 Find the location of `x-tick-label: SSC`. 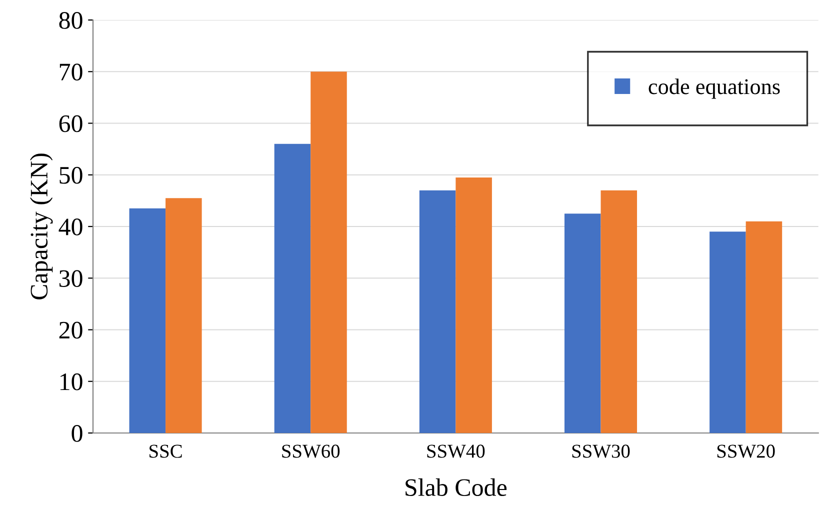

x-tick-label: SSC is located at coordinates (166, 451).